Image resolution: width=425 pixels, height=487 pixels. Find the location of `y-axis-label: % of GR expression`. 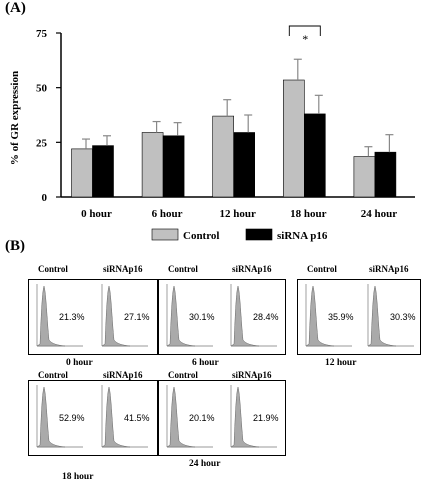

y-axis-label: % of GR expression is located at coordinates (15, 118).